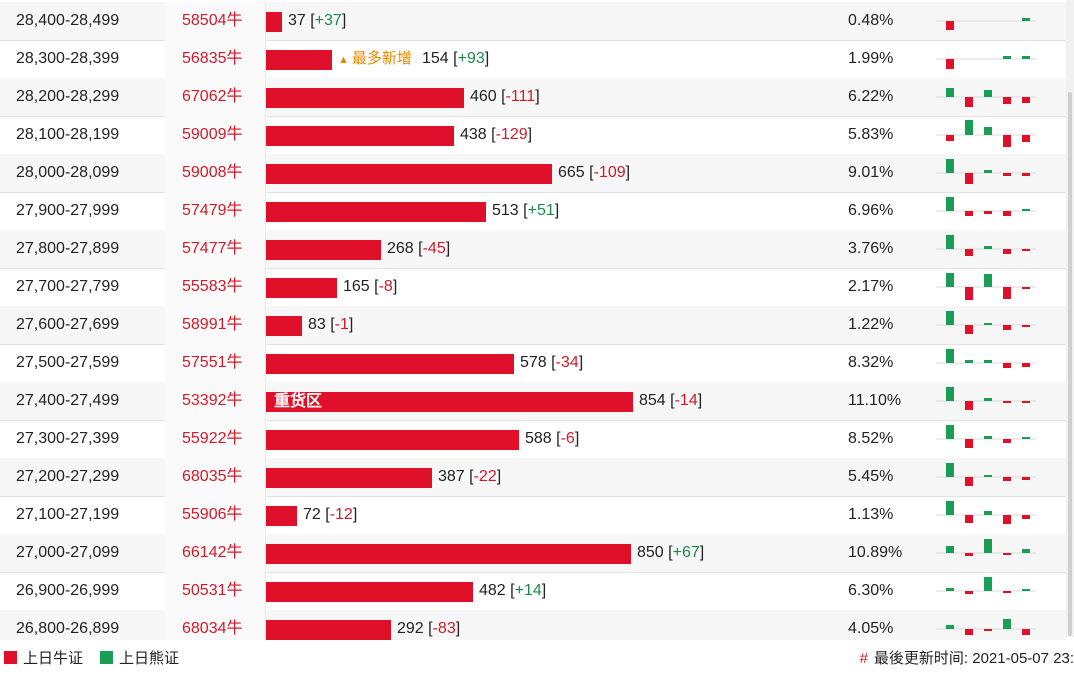  I want to click on warrant-code-link: 56835牛, so click(212, 58).